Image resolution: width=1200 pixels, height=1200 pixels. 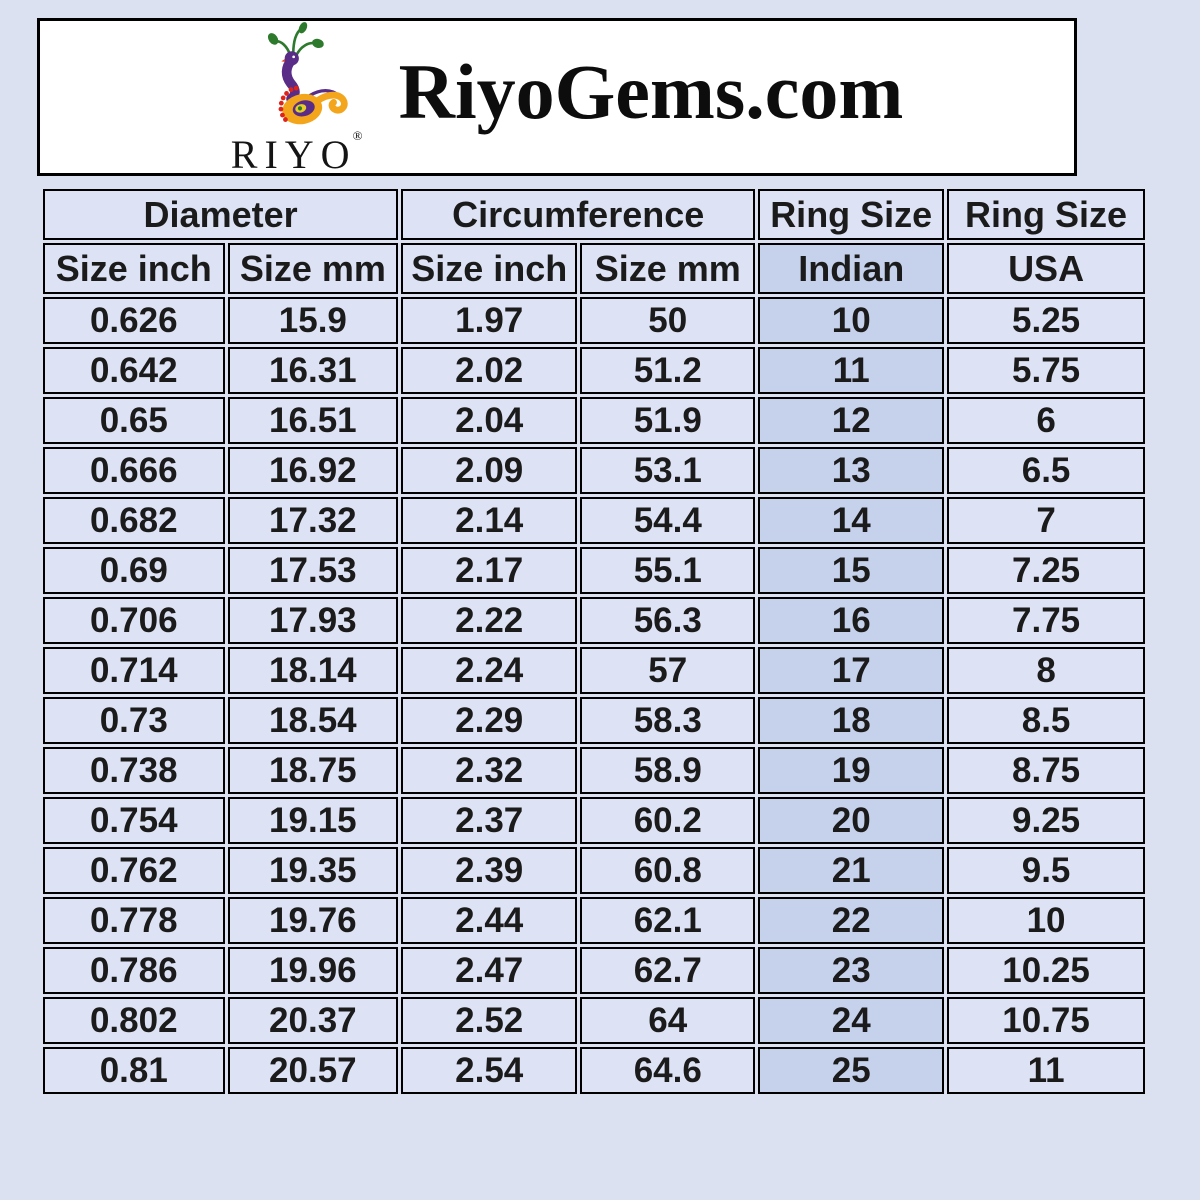 I want to click on table-cell: 12, so click(x=851, y=420).